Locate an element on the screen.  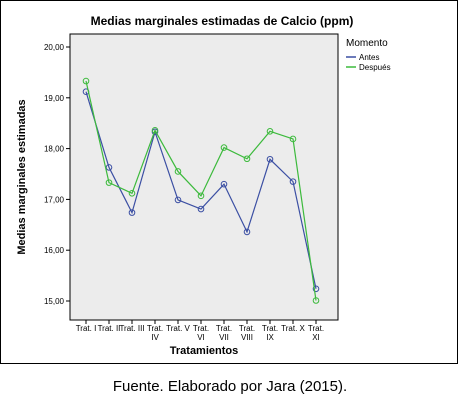
y-tick-label: 17,00 is located at coordinates (54, 199).